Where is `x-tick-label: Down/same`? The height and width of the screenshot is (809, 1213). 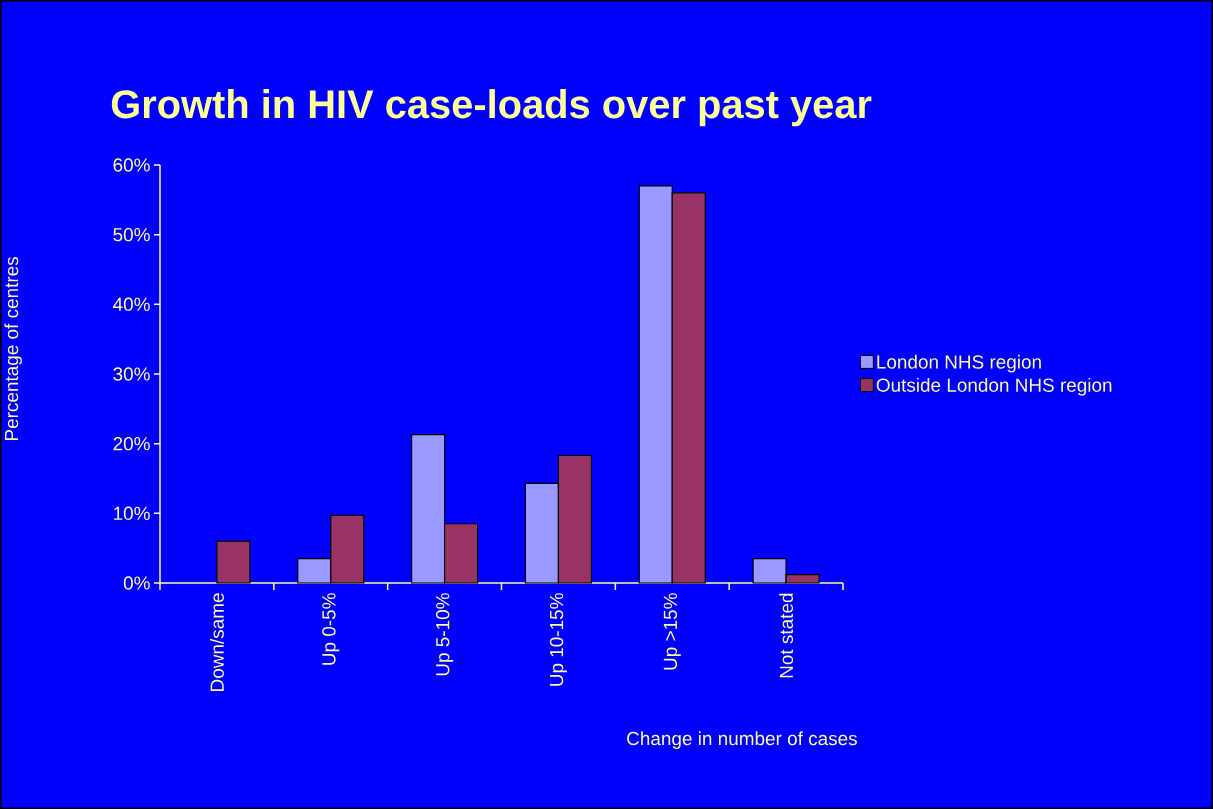
x-tick-label: Down/same is located at coordinates (216, 642).